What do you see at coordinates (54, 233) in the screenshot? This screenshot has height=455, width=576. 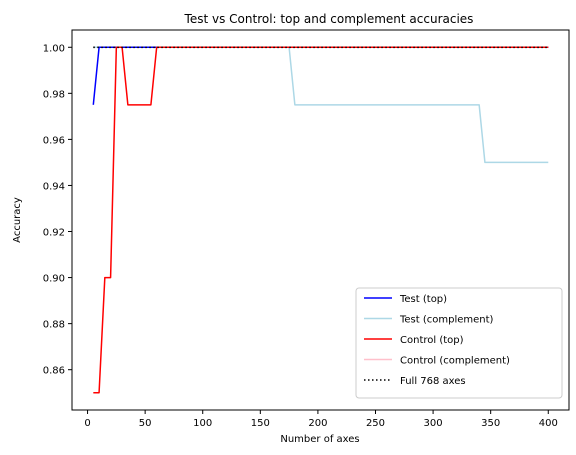 I see `y-tick-label: 0.92` at bounding box center [54, 233].